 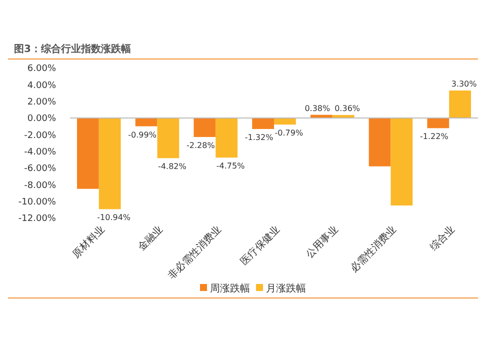 What do you see at coordinates (443, 239) in the screenshot?
I see `x-tick-label: 综合业` at bounding box center [443, 239].